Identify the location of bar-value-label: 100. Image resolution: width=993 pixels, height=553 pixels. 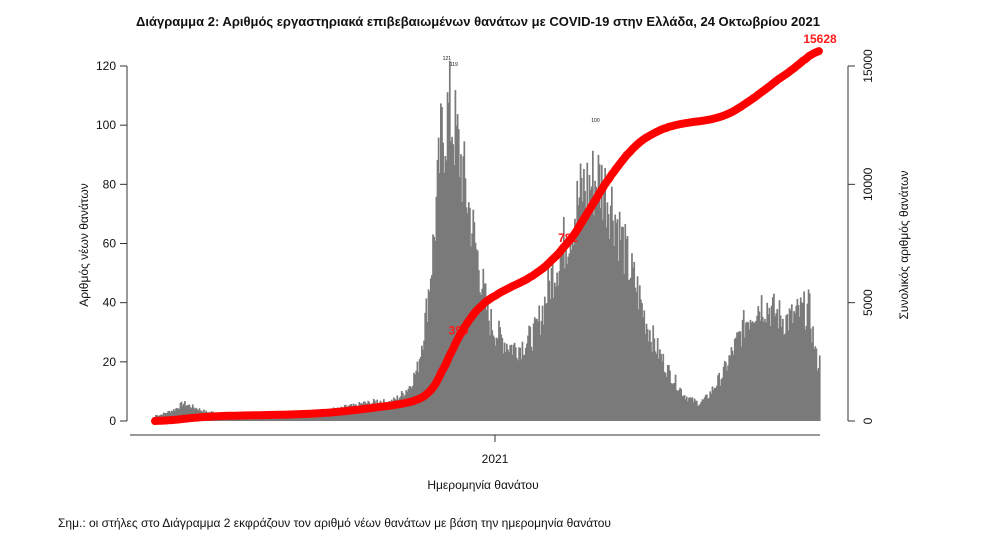
(595, 121).